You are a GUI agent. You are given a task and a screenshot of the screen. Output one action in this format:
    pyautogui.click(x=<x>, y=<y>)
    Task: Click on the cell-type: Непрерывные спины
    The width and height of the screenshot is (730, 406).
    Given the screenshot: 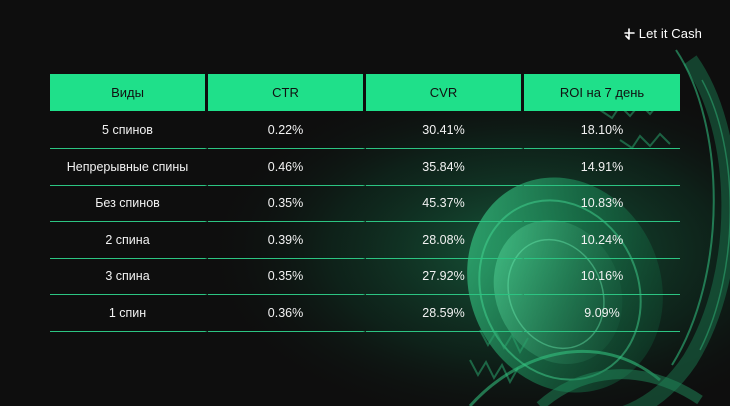 What is the action you would take?
    pyautogui.click(x=129, y=167)
    